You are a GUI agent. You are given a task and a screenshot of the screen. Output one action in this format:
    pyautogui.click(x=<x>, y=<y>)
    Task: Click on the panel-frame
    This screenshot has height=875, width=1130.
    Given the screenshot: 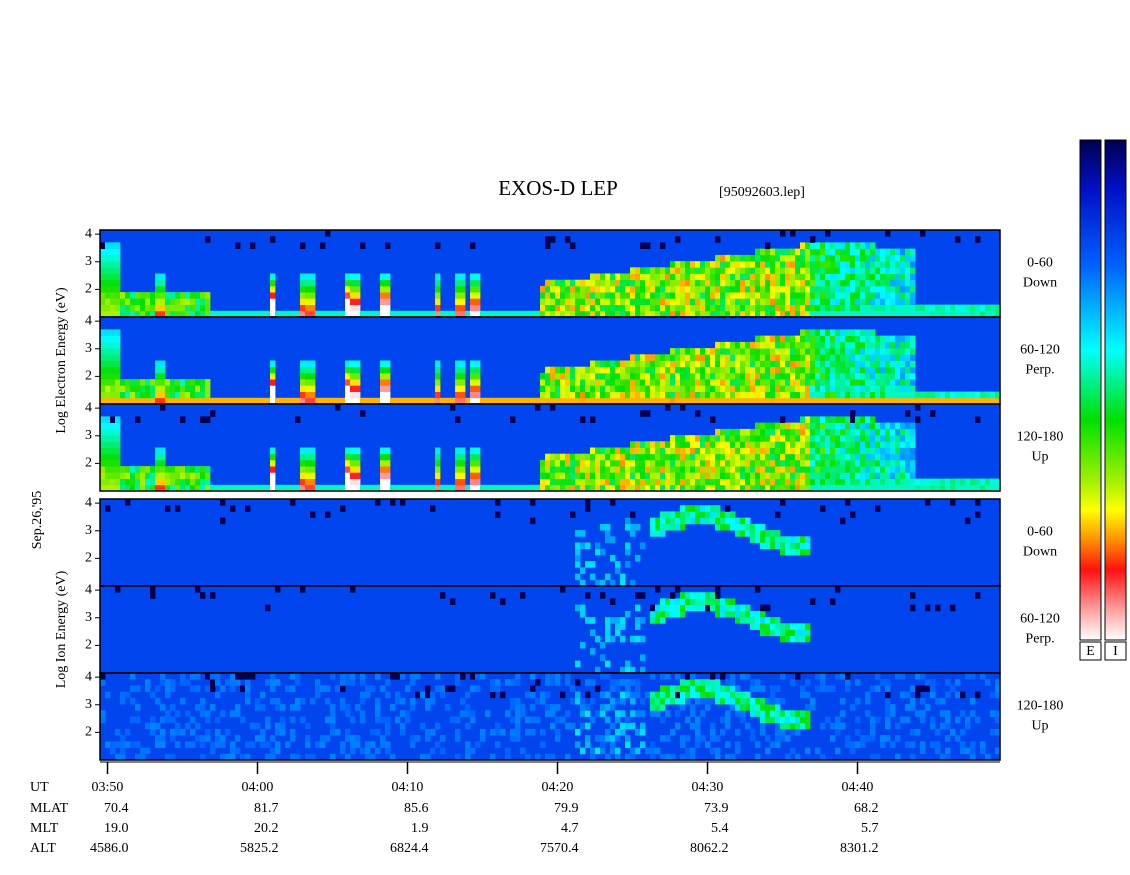 What is the action you would take?
    pyautogui.click(x=550, y=716)
    